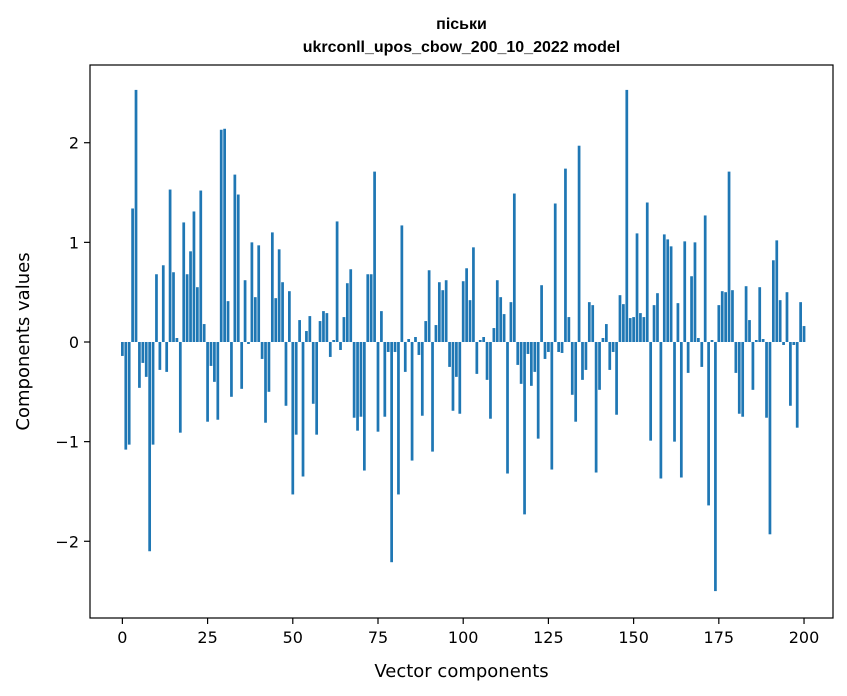 This screenshot has height=696, width=847. What do you see at coordinates (461, 24) in the screenshot?
I see `chart-title: піськи` at bounding box center [461, 24].